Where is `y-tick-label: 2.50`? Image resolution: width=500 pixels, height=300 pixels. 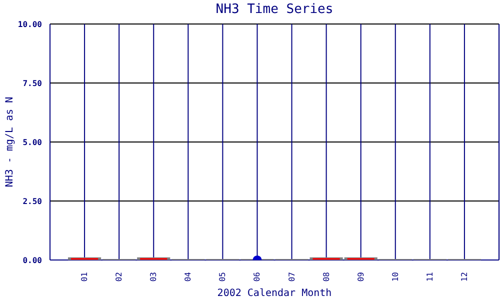 y-tick-label: 2.50 is located at coordinates (32, 201).